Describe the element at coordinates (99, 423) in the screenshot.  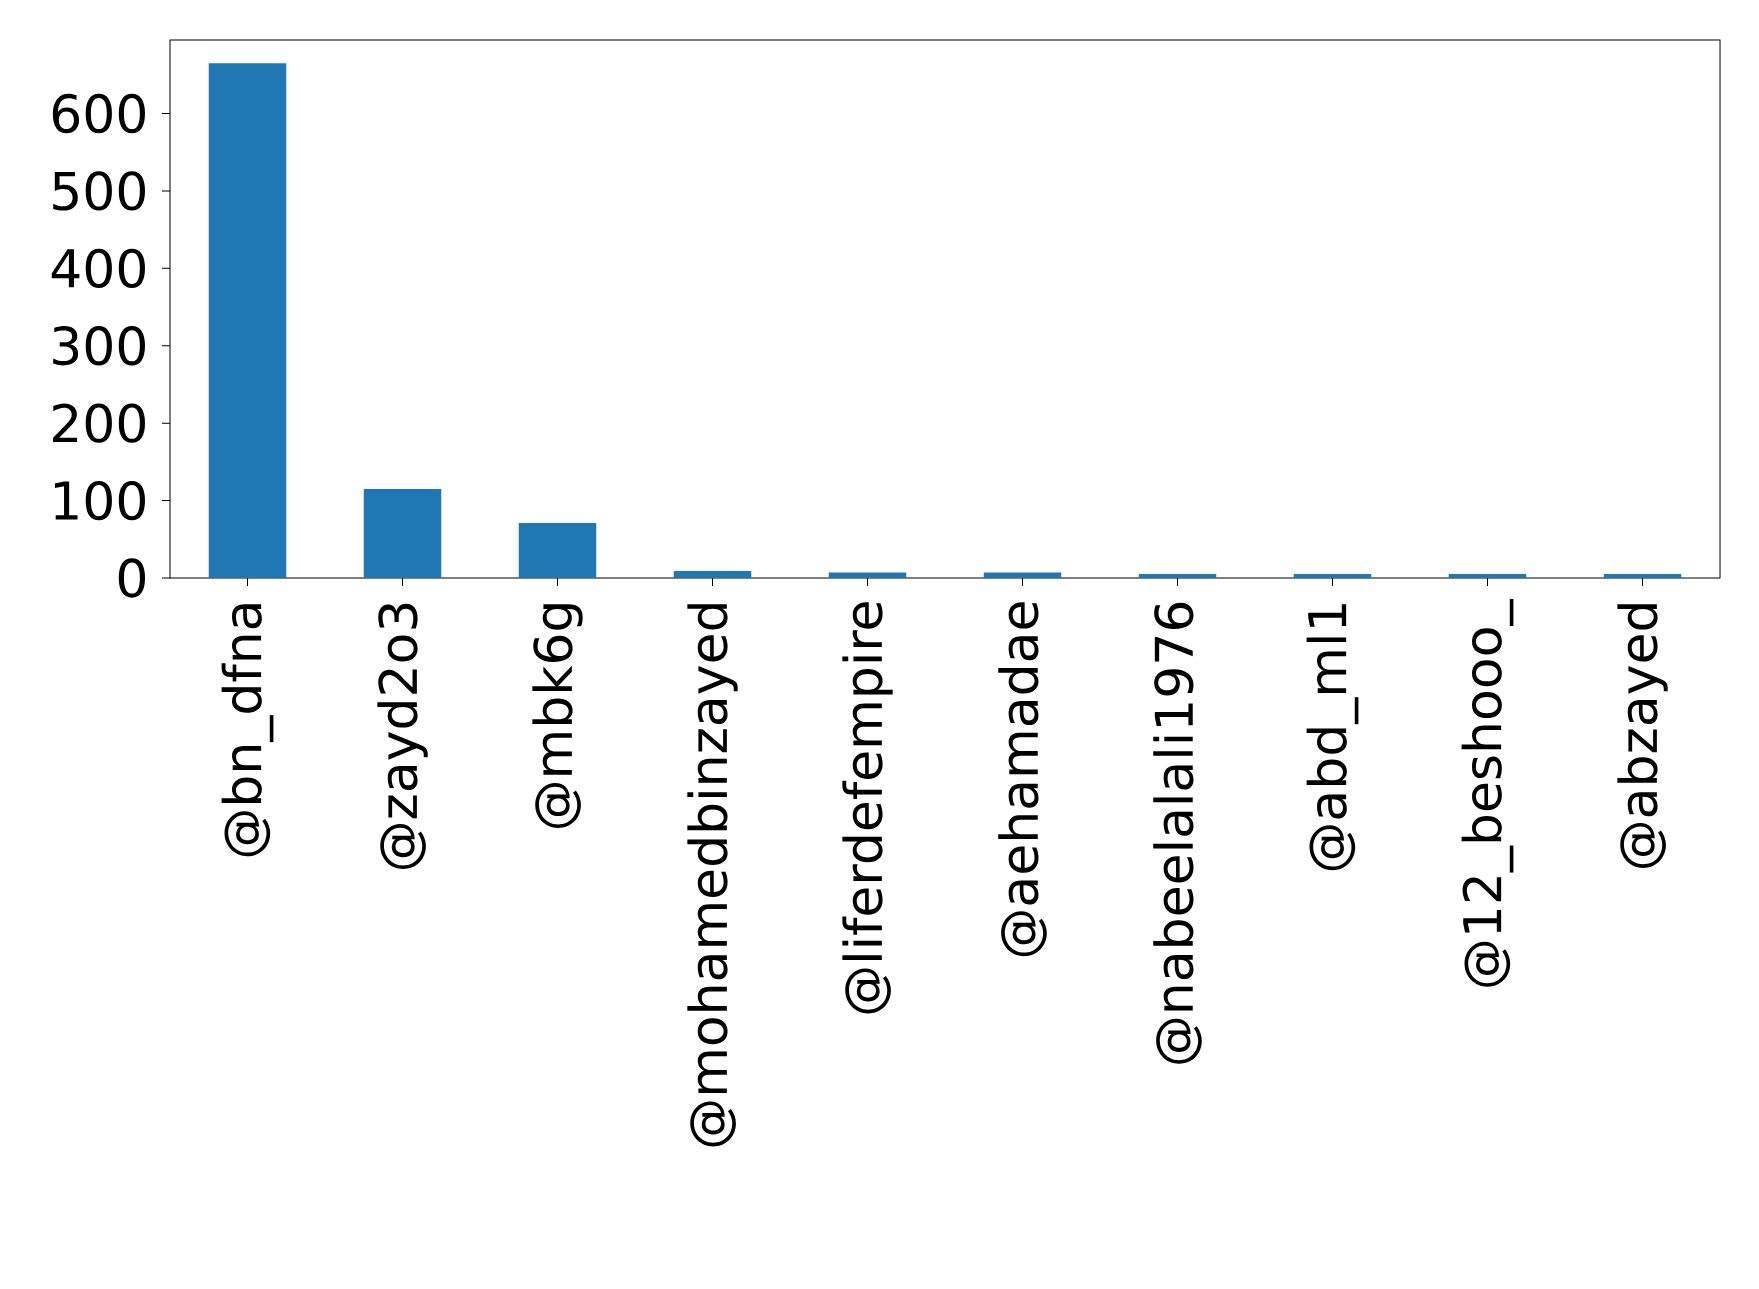
I see `y-tick-label: 200` at that location.